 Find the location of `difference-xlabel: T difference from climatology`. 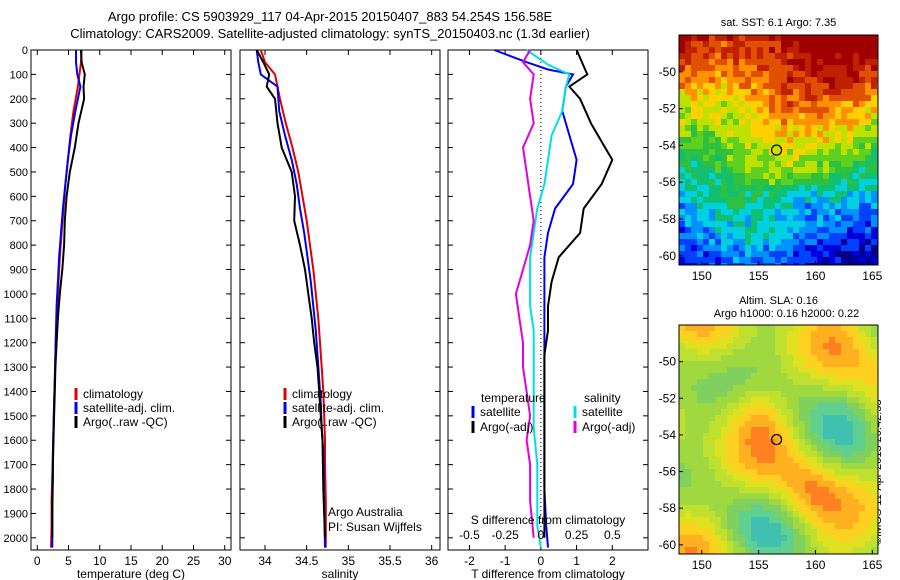

difference-xlabel: T difference from climatology is located at coordinates (548, 573).